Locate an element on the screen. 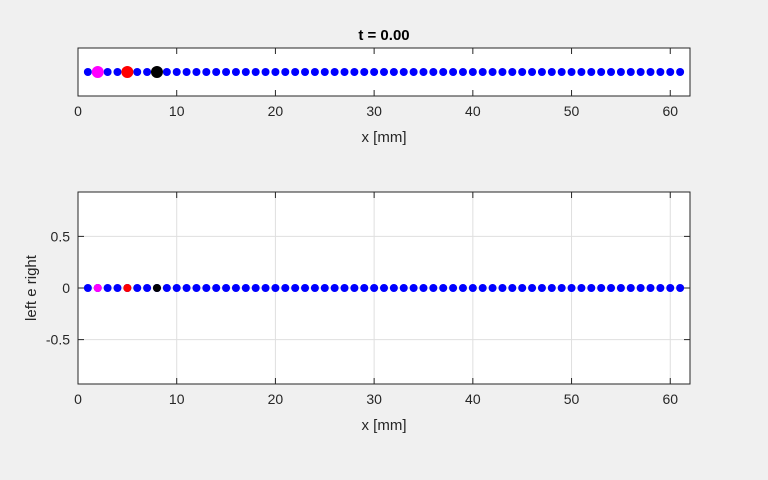  bottom-y-tick-label: -0.5 is located at coordinates (58, 340).